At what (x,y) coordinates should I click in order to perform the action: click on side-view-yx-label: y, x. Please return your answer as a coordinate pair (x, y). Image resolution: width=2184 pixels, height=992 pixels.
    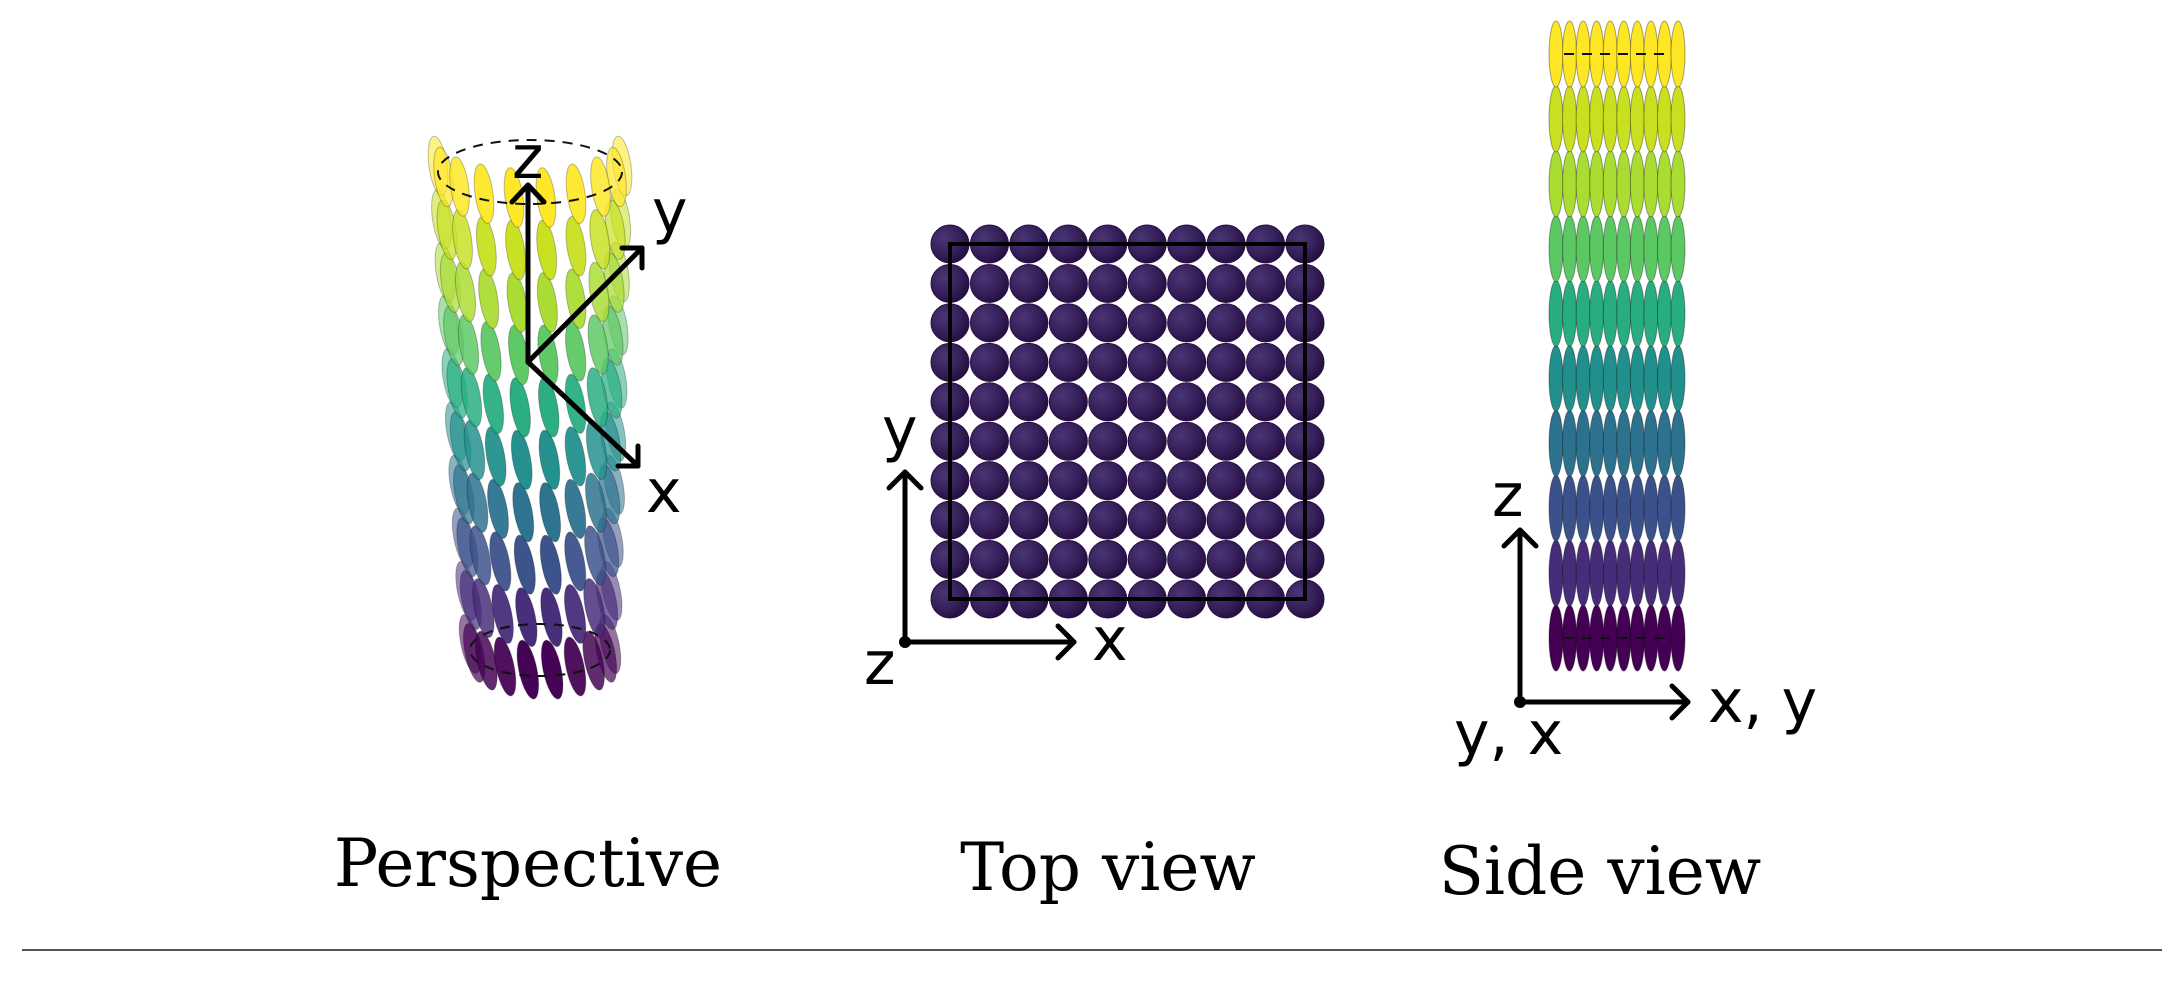
    Looking at the image, I should click on (1508, 734).